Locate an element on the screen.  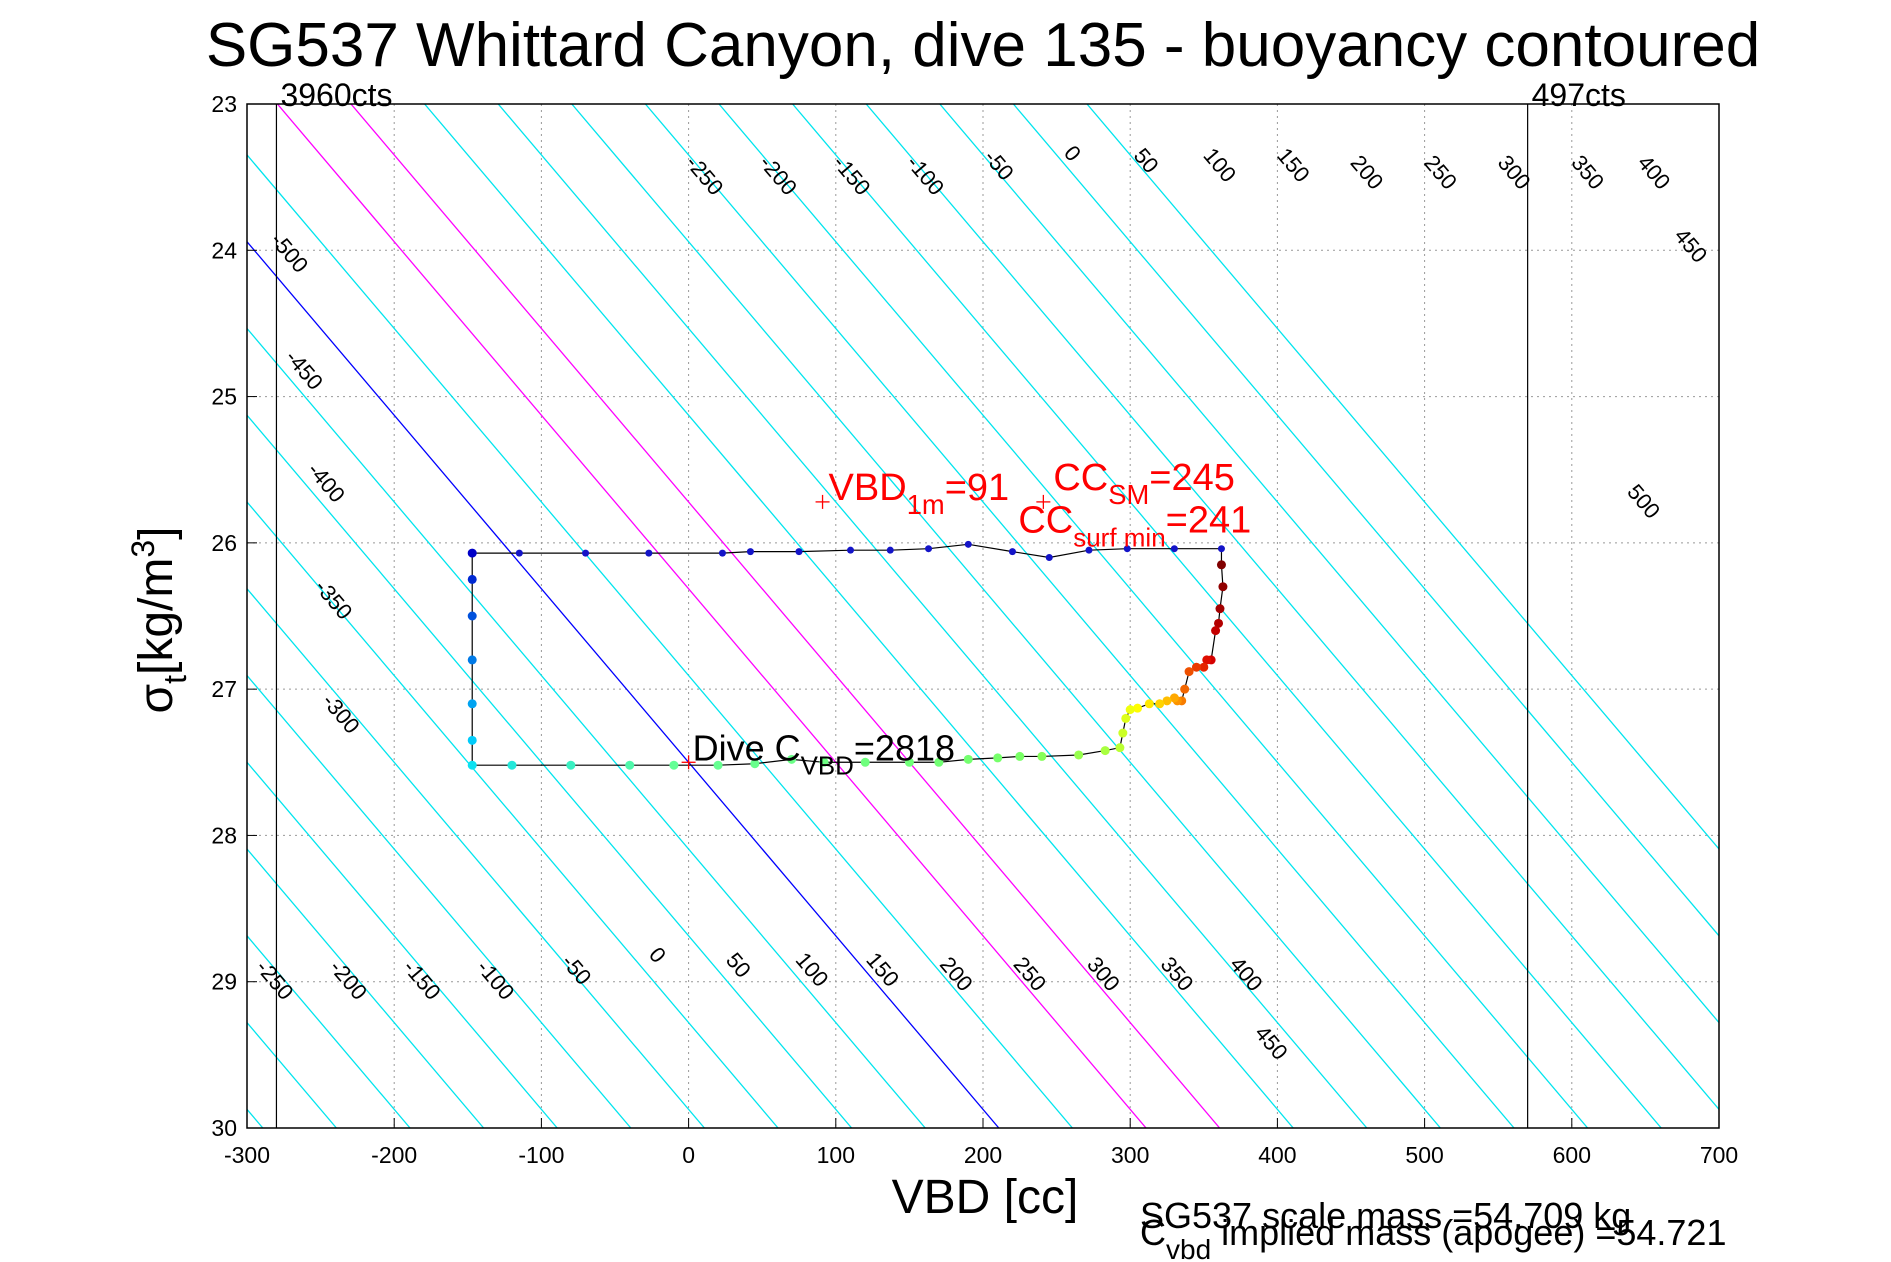
x-tick-label: 700 is located at coordinates (1719, 1155).